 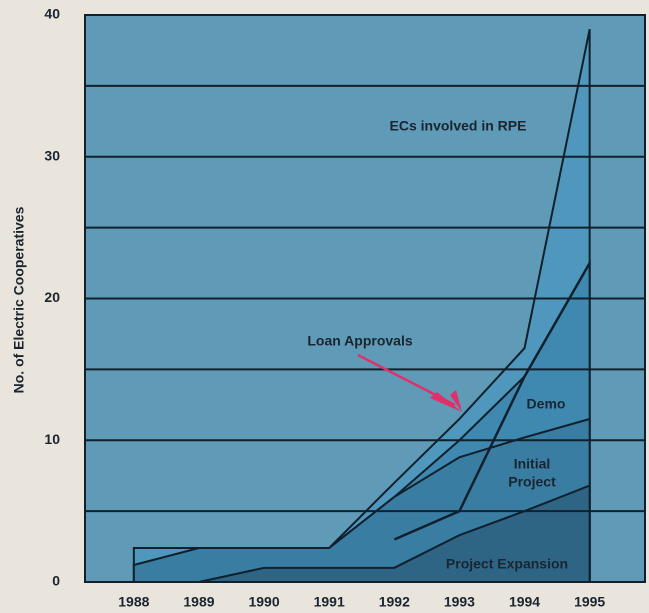 I want to click on x-tick-label: 1995, so click(x=589, y=602).